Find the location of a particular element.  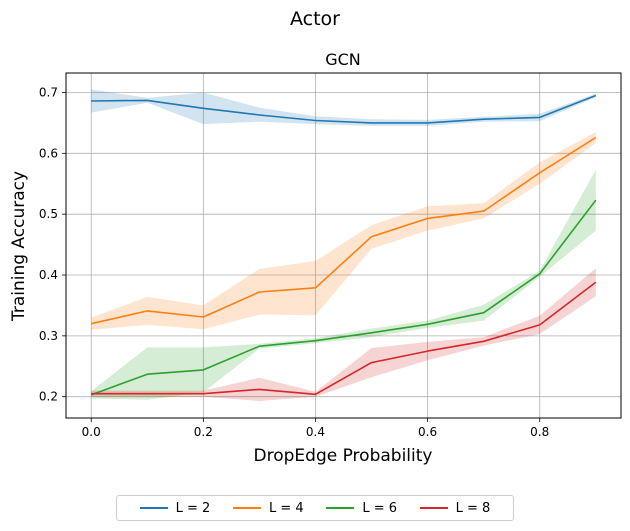

series-1-line is located at coordinates (344, 109).